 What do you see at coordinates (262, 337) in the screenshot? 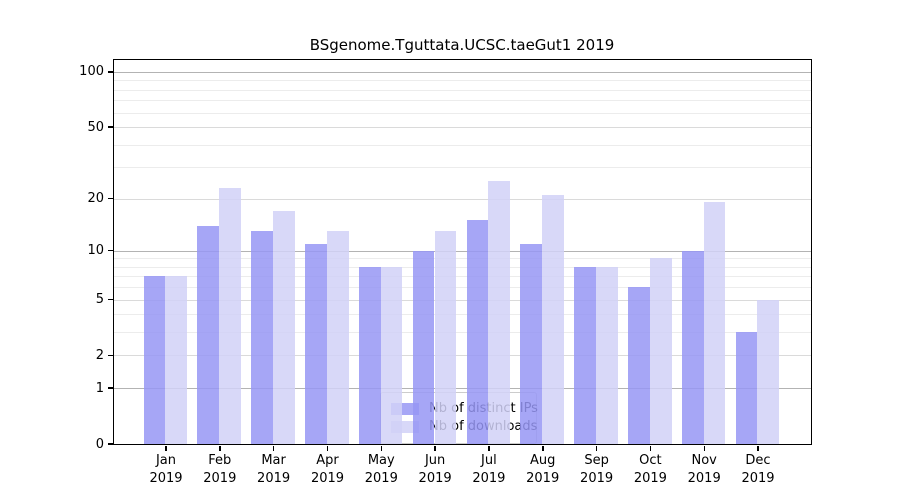
I see `bar-distinct-ips-mar` at bounding box center [262, 337].